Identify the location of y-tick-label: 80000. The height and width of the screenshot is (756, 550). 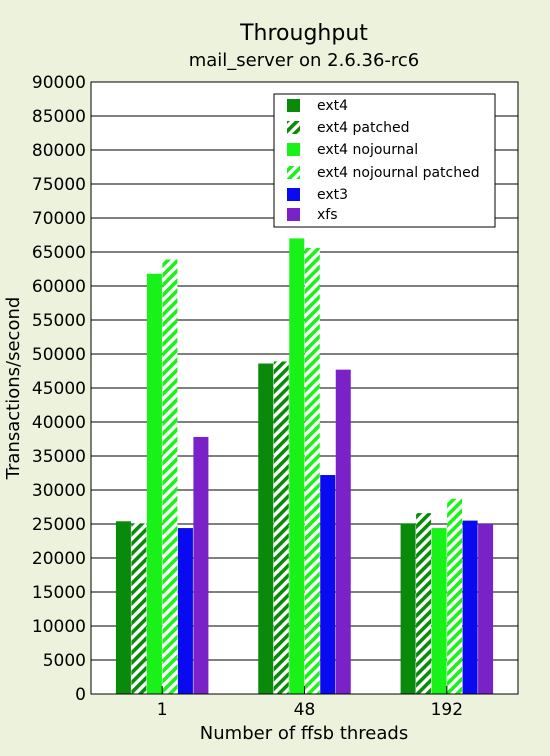
(59, 151).